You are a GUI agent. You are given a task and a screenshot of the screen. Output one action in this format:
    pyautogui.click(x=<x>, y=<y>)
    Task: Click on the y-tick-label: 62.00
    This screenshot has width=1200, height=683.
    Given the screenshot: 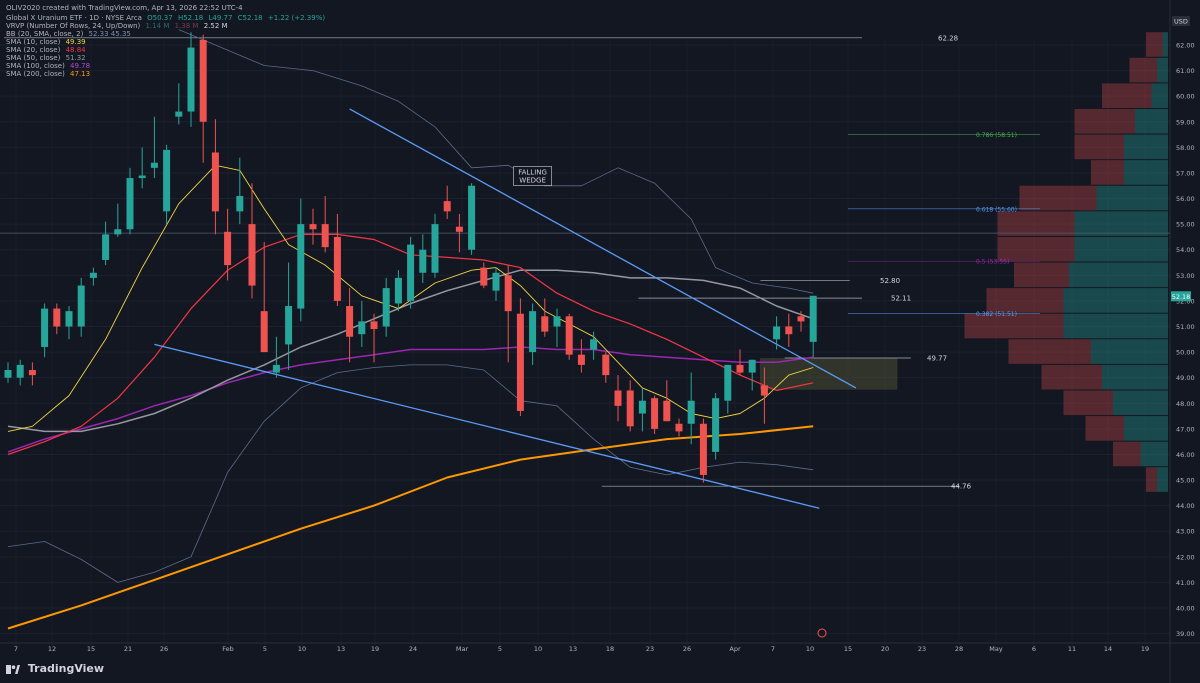 What is the action you would take?
    pyautogui.click(x=1185, y=46)
    